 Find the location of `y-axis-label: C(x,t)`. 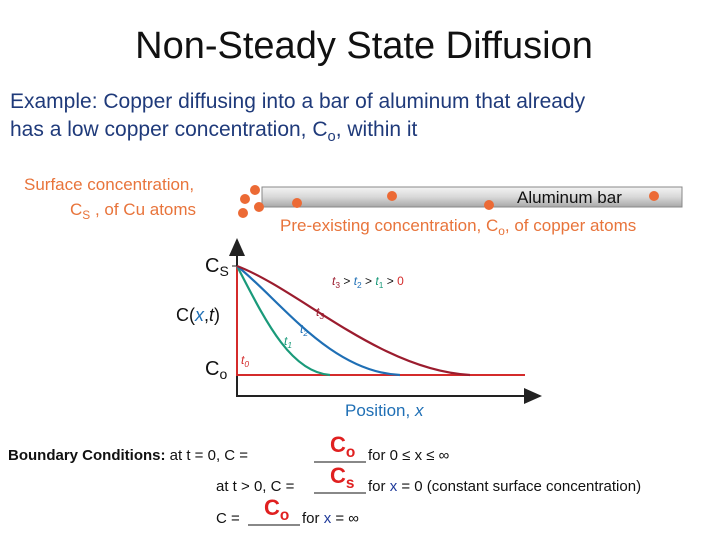

y-axis-label: C(x,t) is located at coordinates (198, 315).